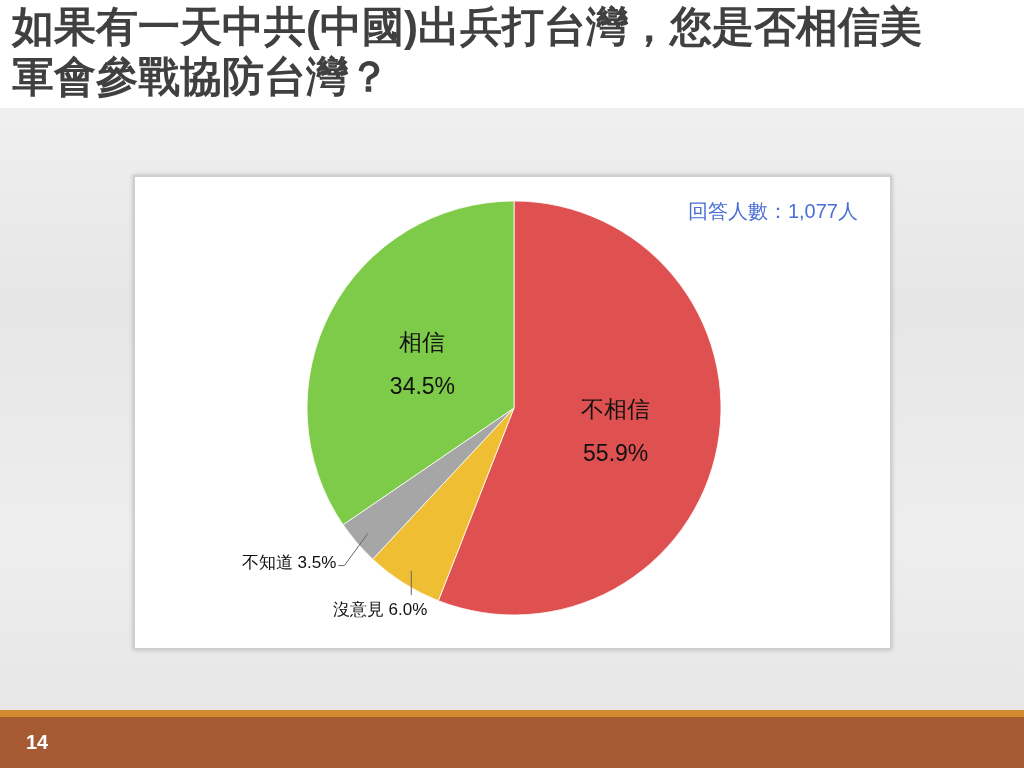 This screenshot has width=1024, height=768. I want to click on slice-label: 不相信, so click(616, 409).